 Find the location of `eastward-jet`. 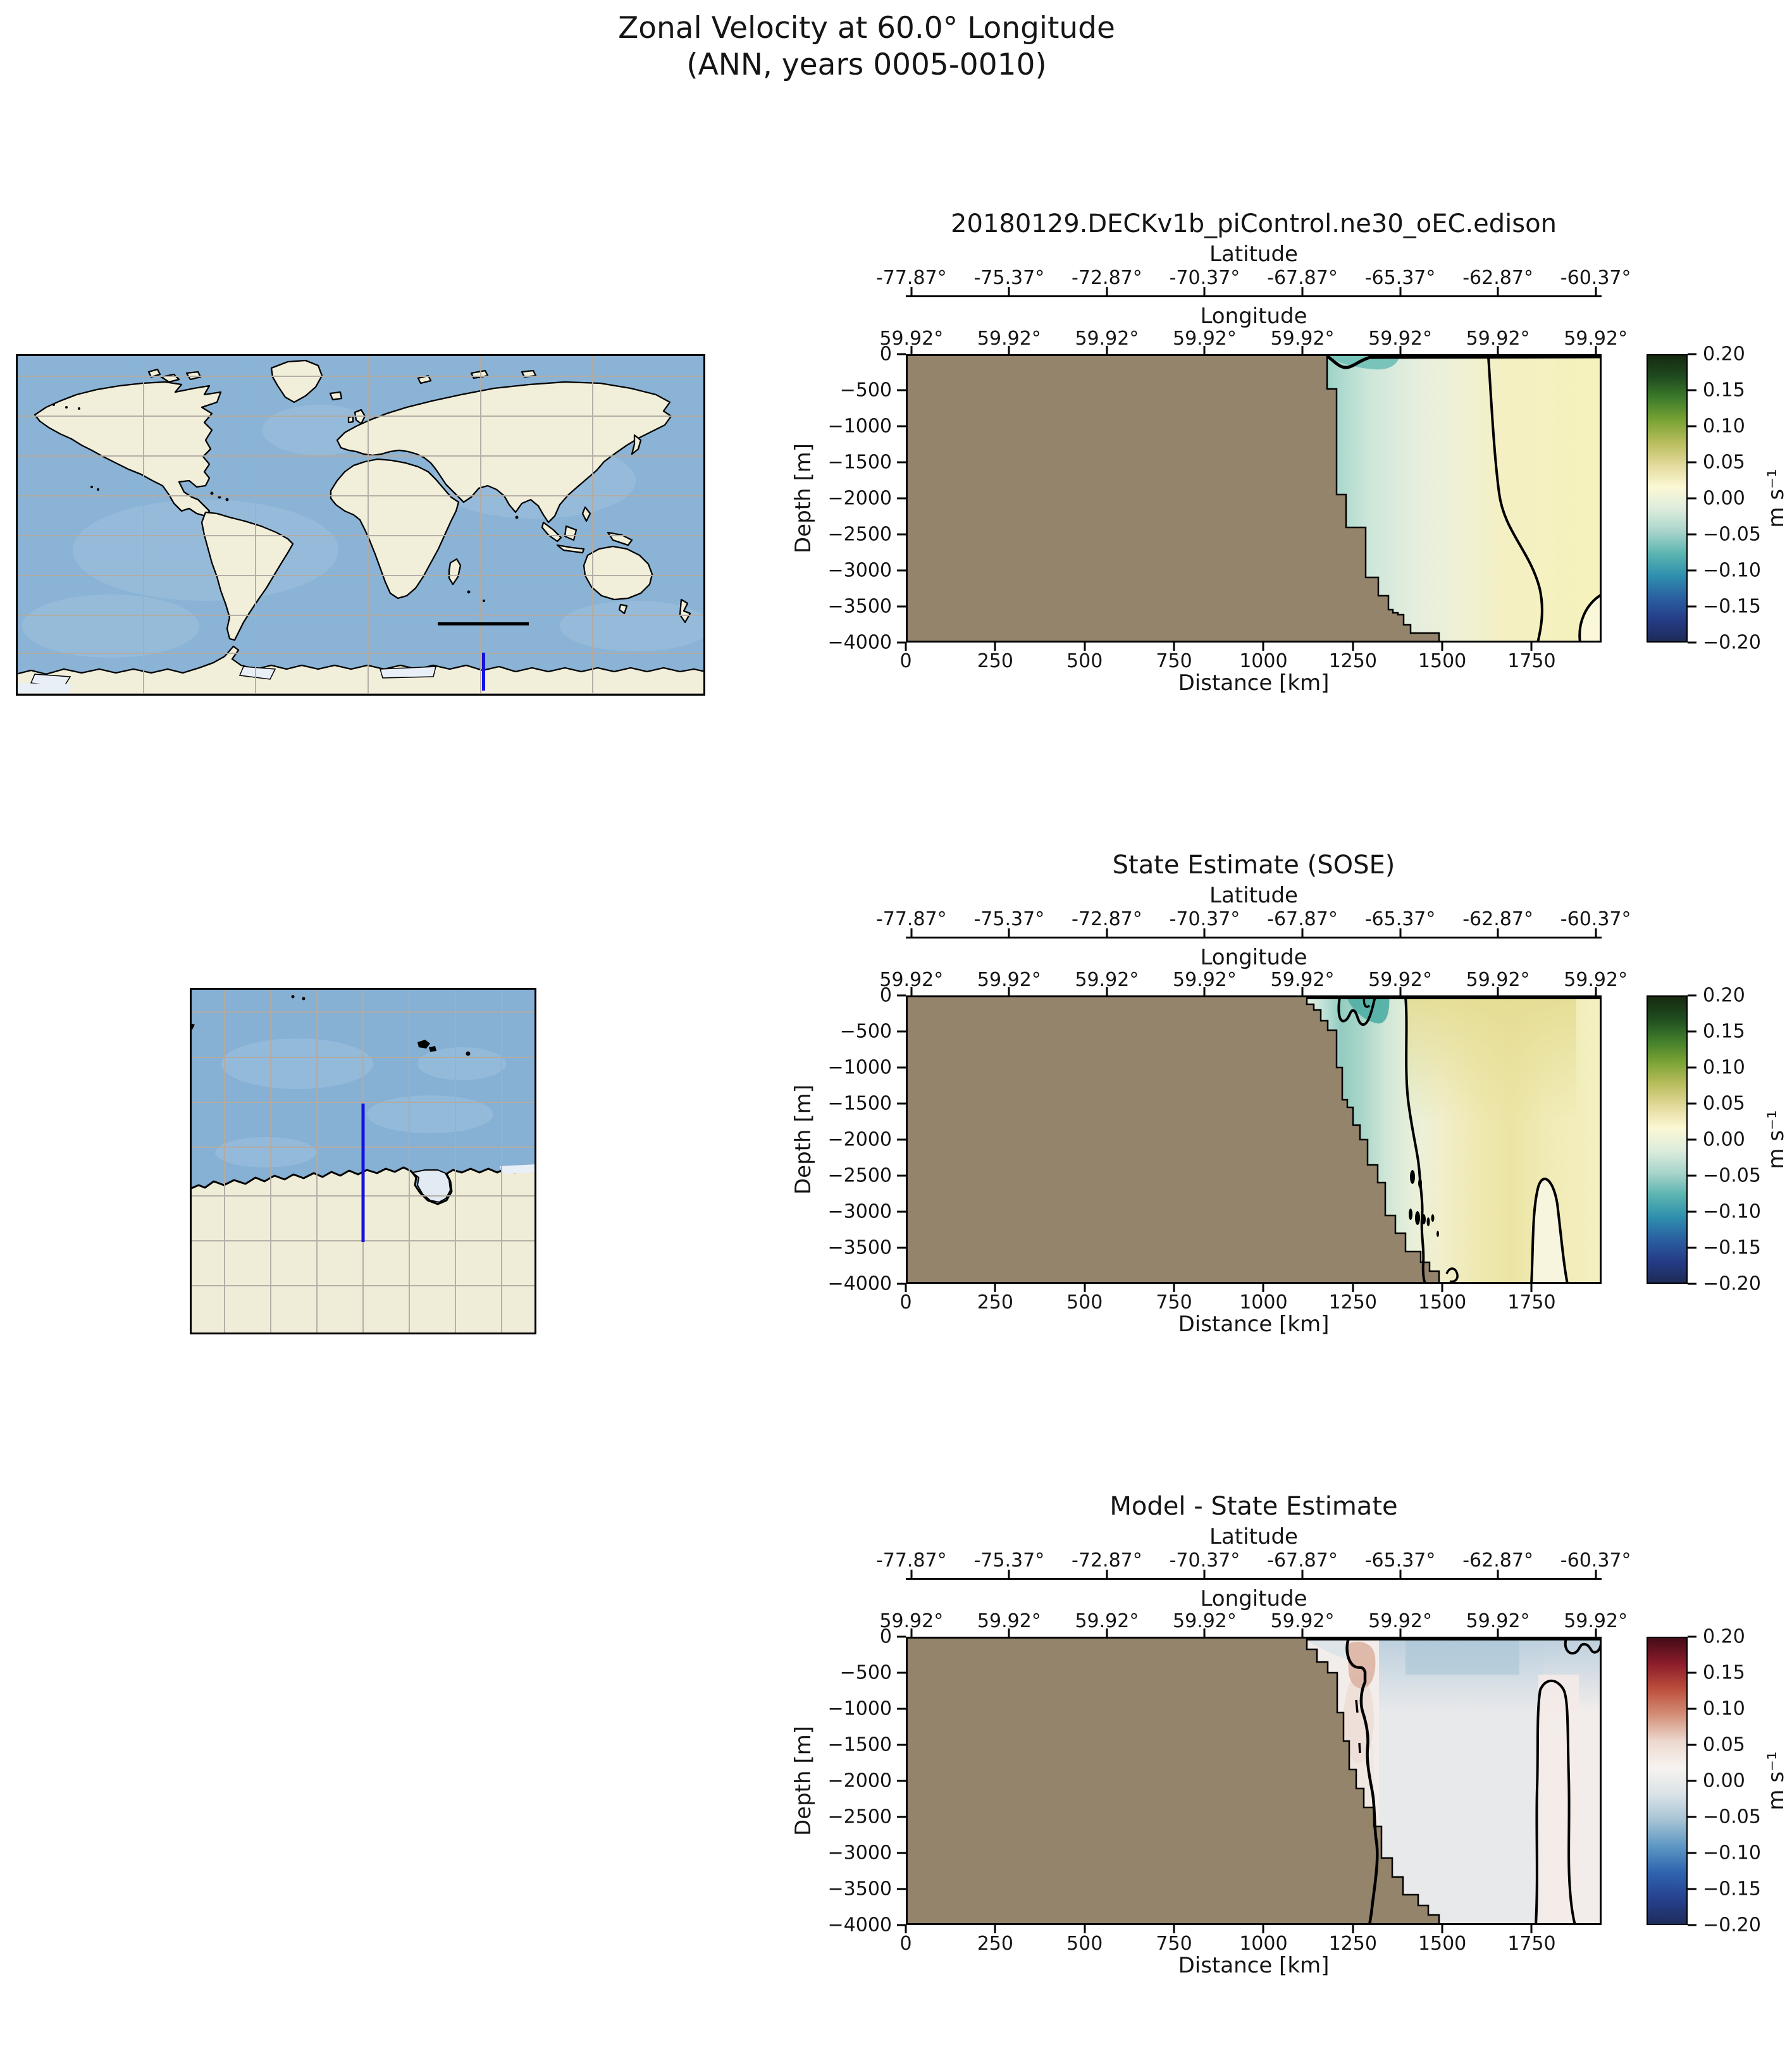

eastward-jet is located at coordinates (1491, 1058).